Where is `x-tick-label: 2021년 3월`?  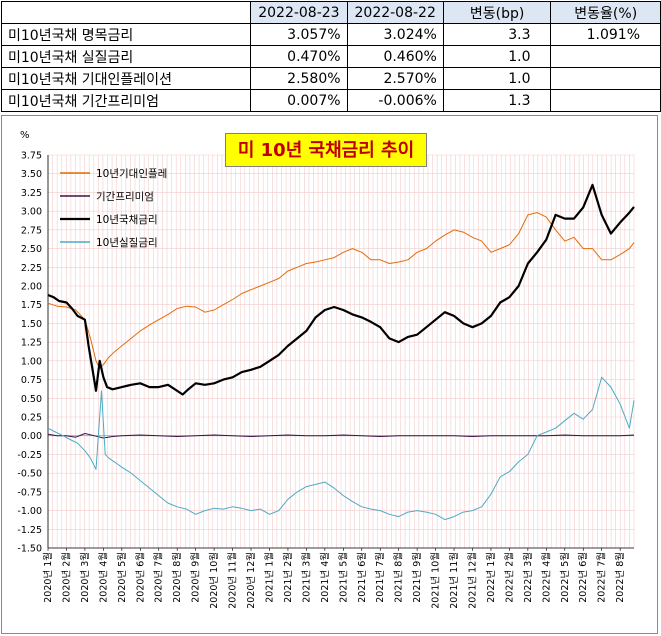
x-tick-label: 2021년 3월 is located at coordinates (306, 577).